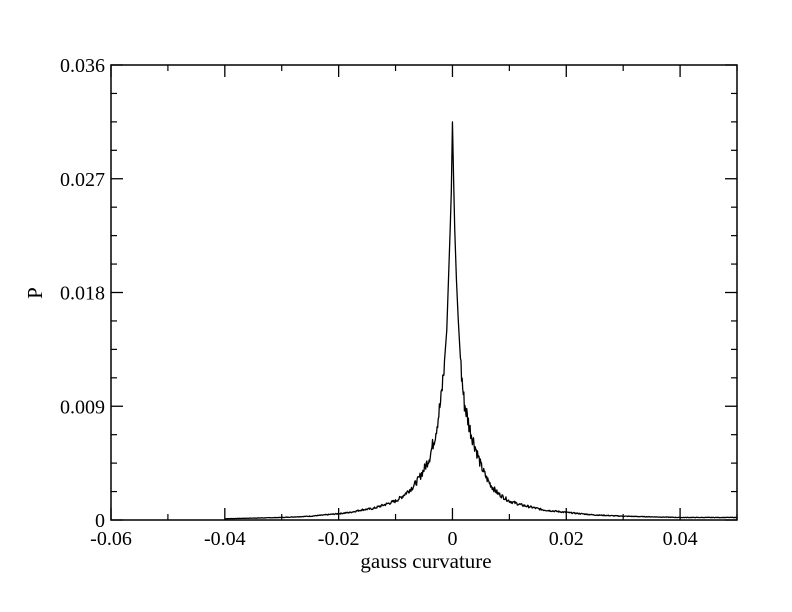  What do you see at coordinates (452, 539) in the screenshot?
I see `x-tick-label: 0` at bounding box center [452, 539].